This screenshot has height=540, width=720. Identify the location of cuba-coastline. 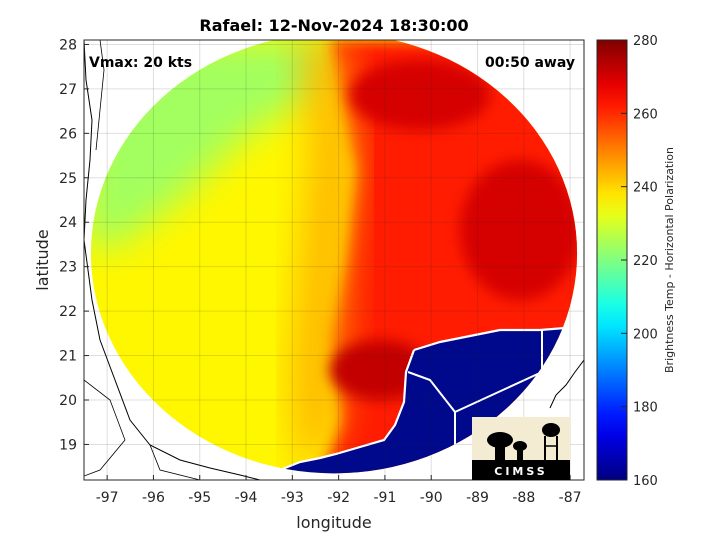
(566, 384).